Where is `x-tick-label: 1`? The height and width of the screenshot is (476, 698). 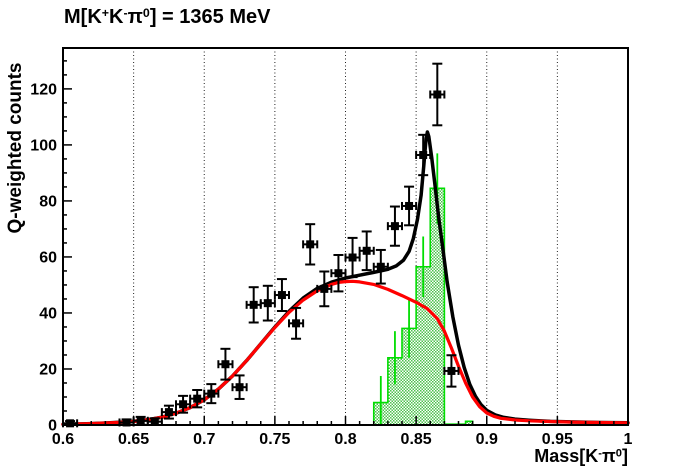
x-tick-label: 1 is located at coordinates (628, 439).